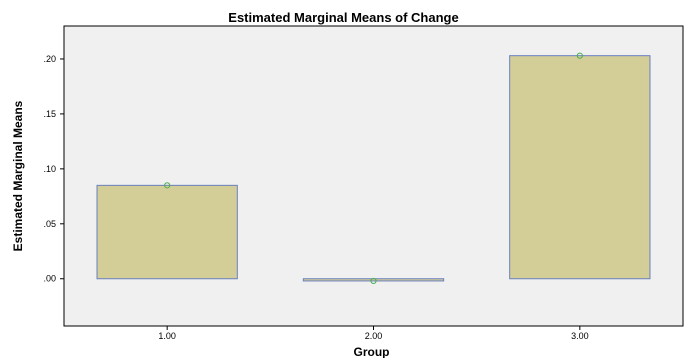  What do you see at coordinates (49, 224) in the screenshot?
I see `y-tick-label: .05` at bounding box center [49, 224].